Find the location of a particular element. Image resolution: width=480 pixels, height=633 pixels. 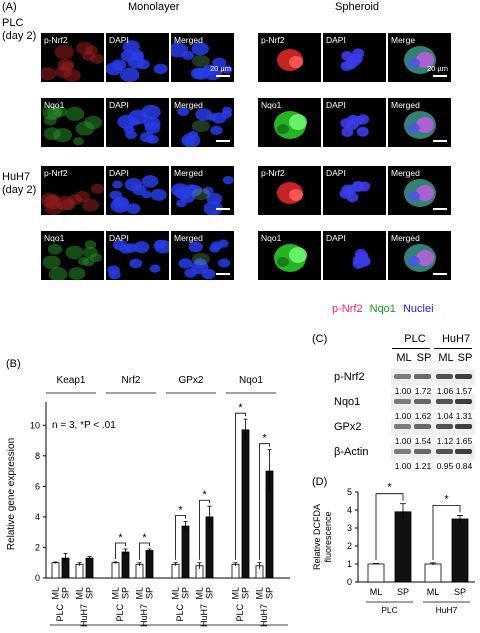

blot-band-strip is located at coordinates (433, 427).